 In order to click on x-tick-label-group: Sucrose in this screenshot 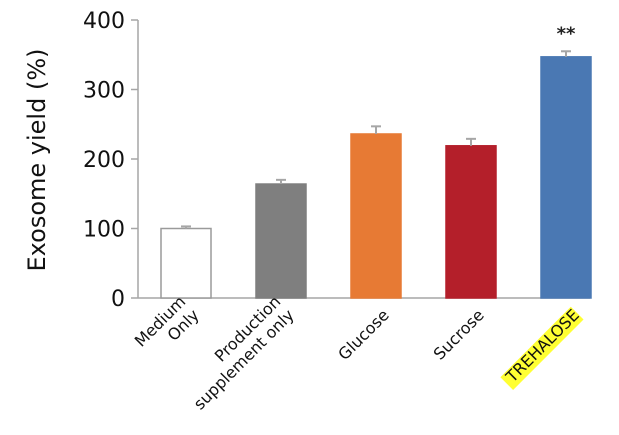, I will do `click(459, 334)`.